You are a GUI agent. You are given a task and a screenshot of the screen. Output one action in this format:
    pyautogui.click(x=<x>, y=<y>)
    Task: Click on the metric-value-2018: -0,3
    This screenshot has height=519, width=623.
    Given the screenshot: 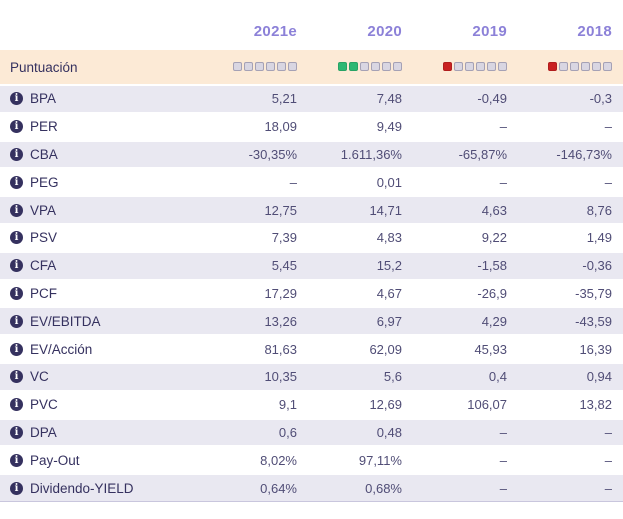 What is the action you would take?
    pyautogui.click(x=600, y=99)
    